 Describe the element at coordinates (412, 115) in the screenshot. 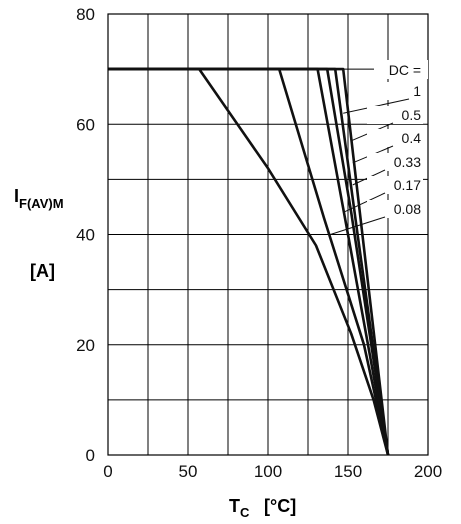

I see `legend-label: 0.5` at that location.